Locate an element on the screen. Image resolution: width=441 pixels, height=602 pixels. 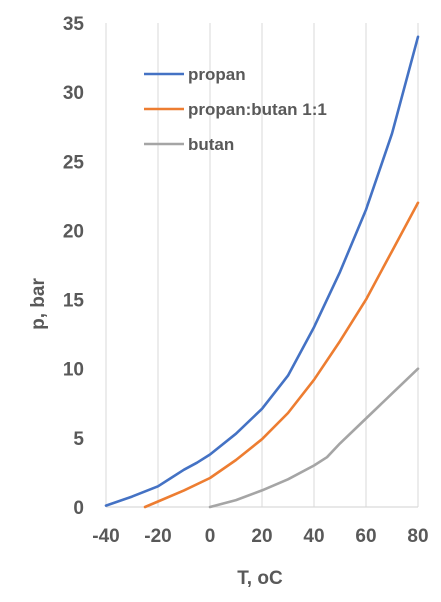
y-tick-label: 10 is located at coordinates (73, 370).